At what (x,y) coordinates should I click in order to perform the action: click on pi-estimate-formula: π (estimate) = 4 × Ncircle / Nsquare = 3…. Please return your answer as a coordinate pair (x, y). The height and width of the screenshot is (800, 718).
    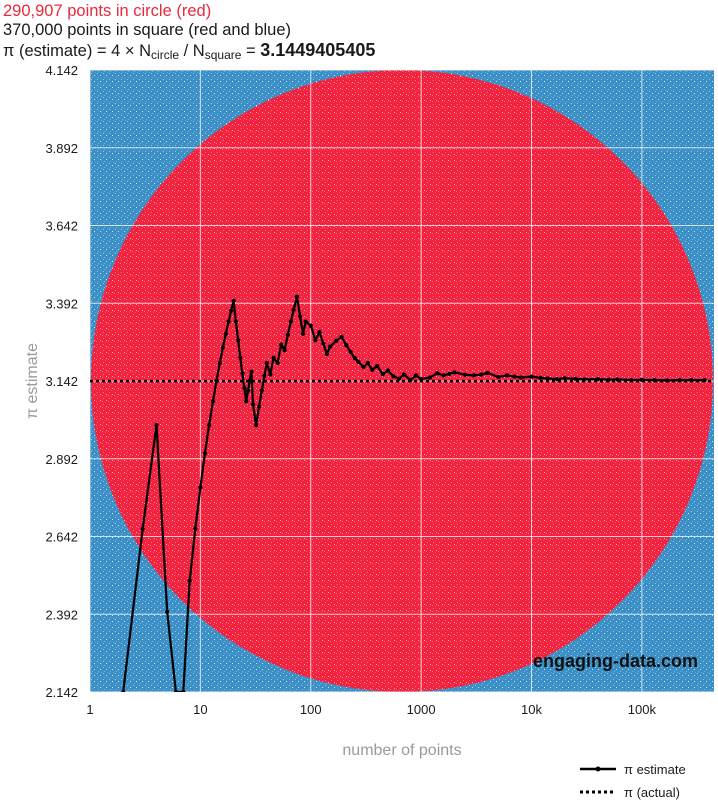
    Looking at the image, I should click on (189, 51).